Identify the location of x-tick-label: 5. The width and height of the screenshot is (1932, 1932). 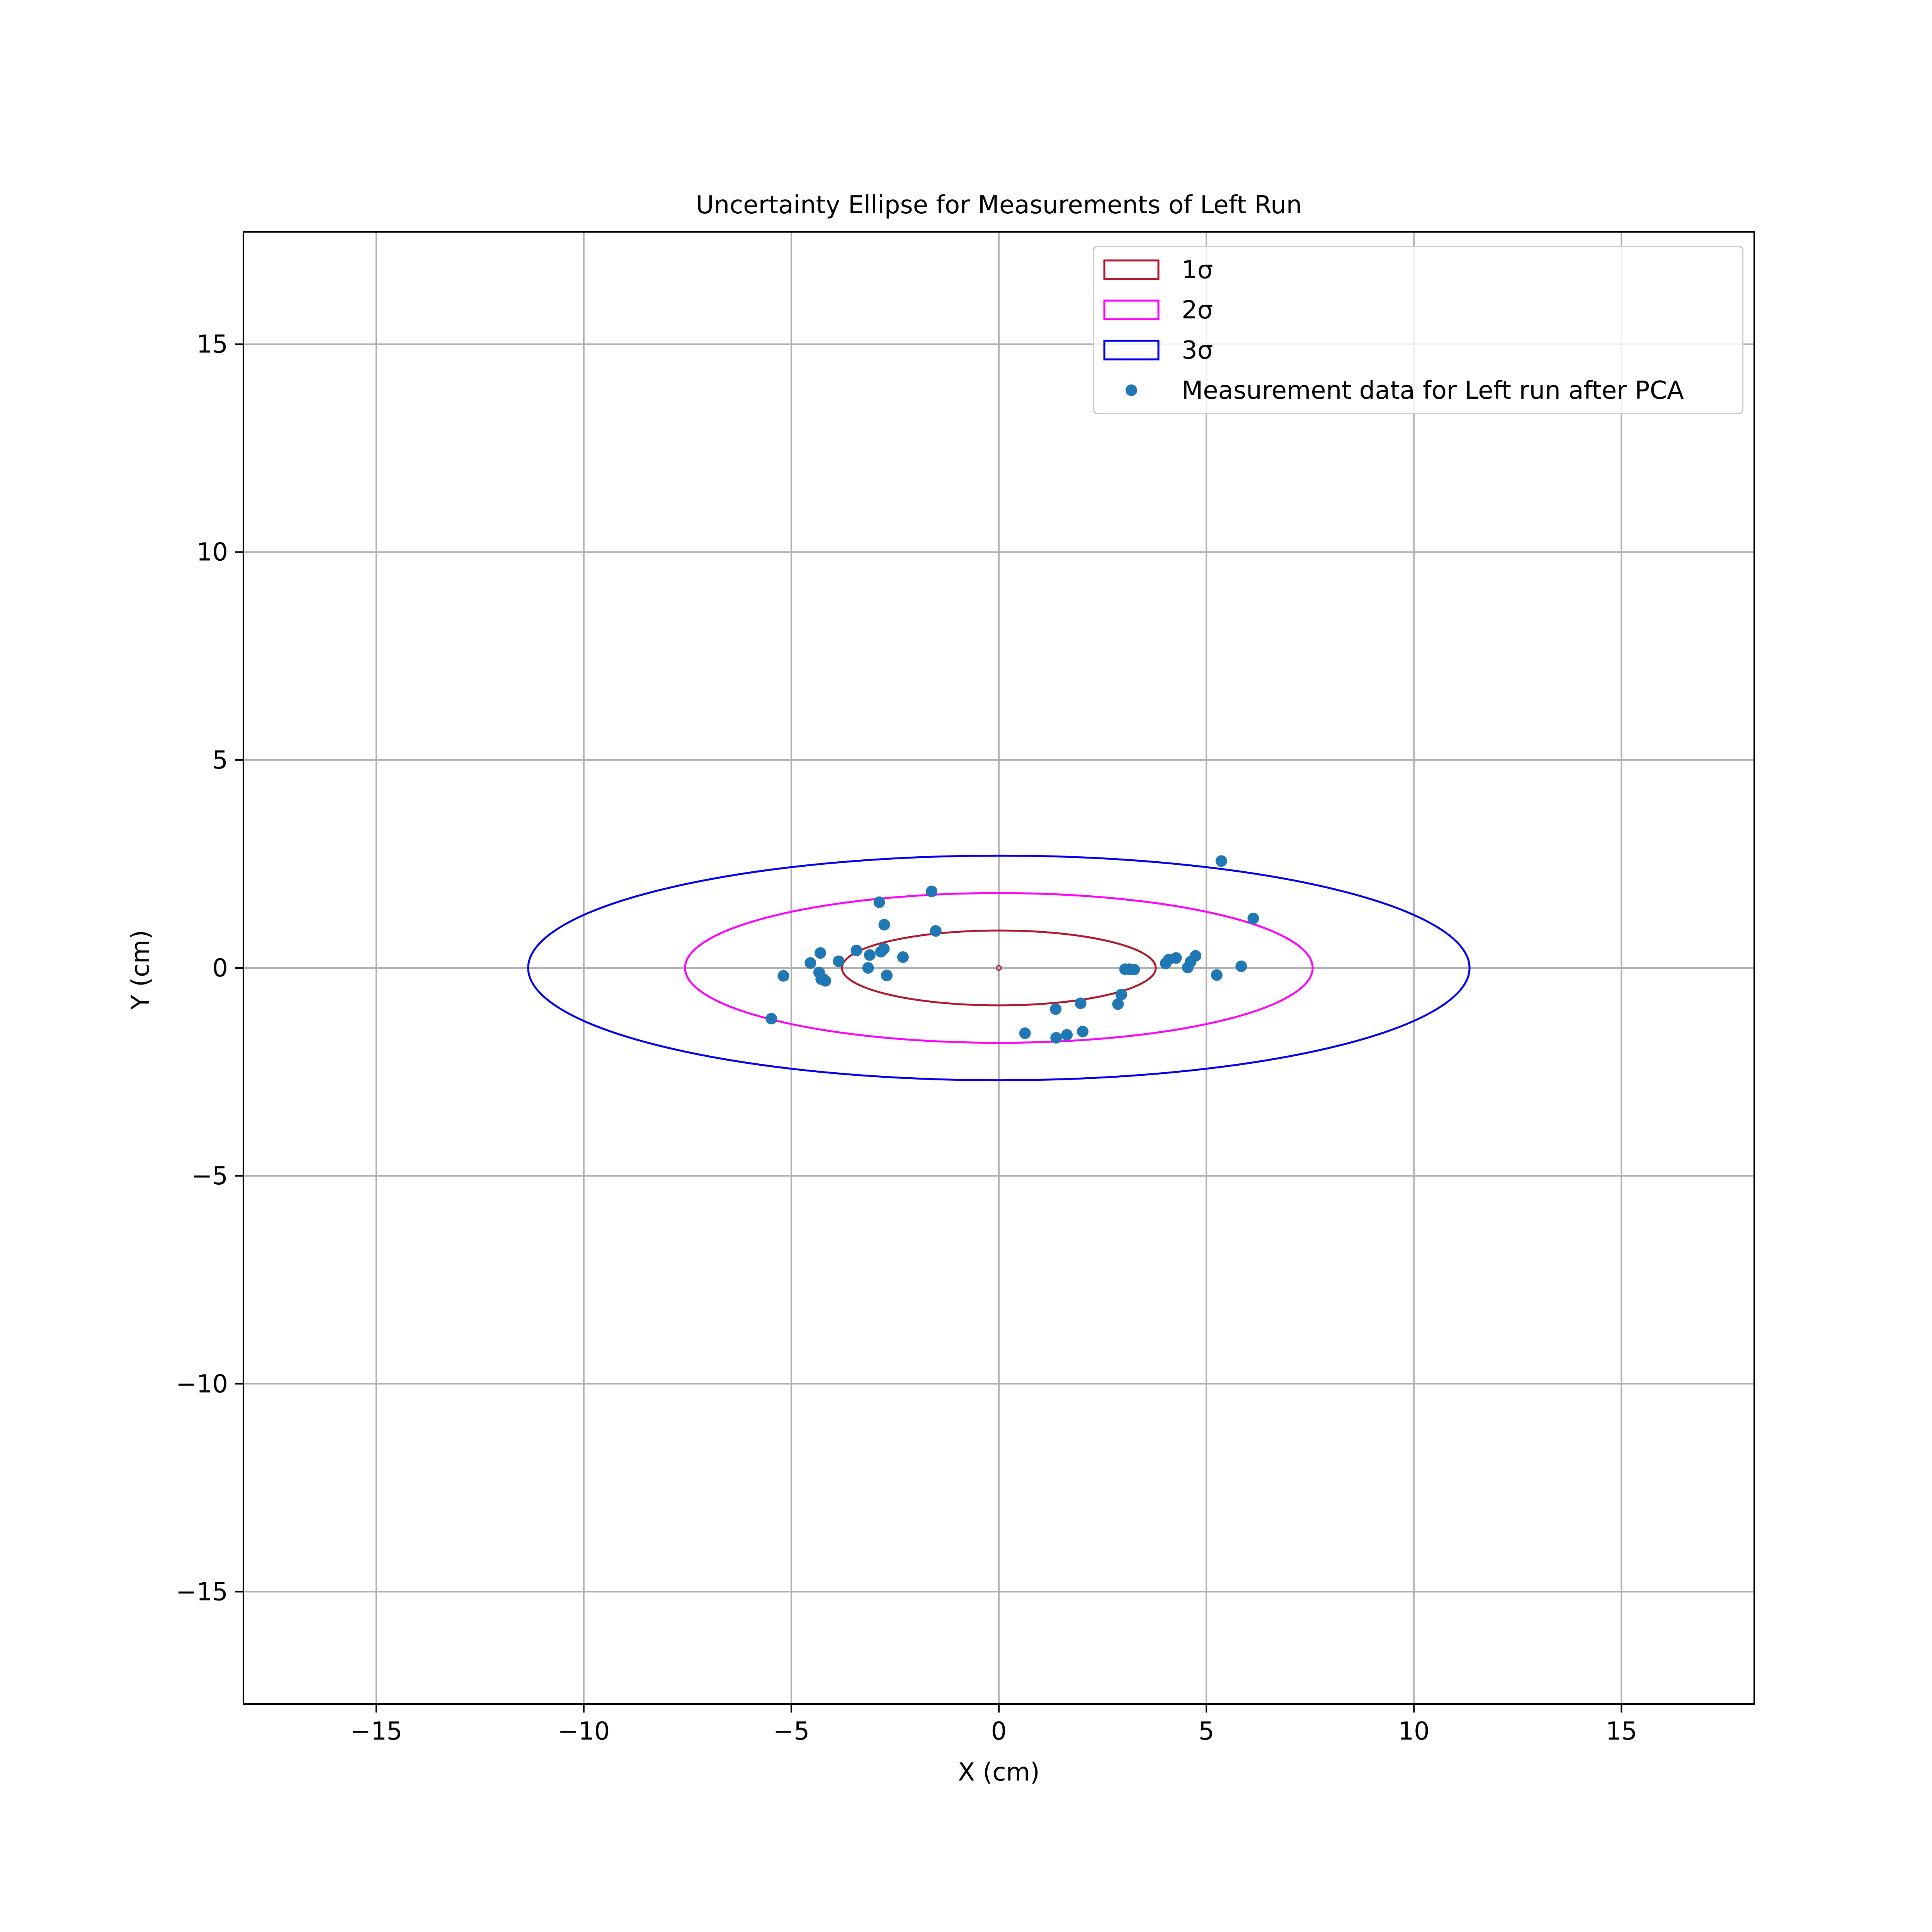
(1206, 1731).